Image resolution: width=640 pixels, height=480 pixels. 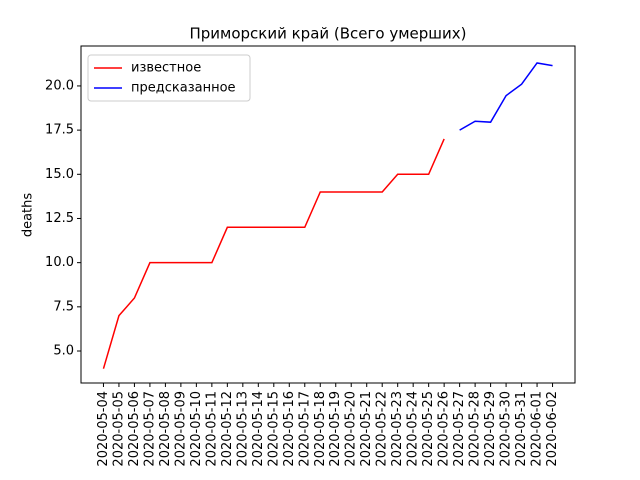 I want to click on legend-label: известное, so click(x=166, y=68).